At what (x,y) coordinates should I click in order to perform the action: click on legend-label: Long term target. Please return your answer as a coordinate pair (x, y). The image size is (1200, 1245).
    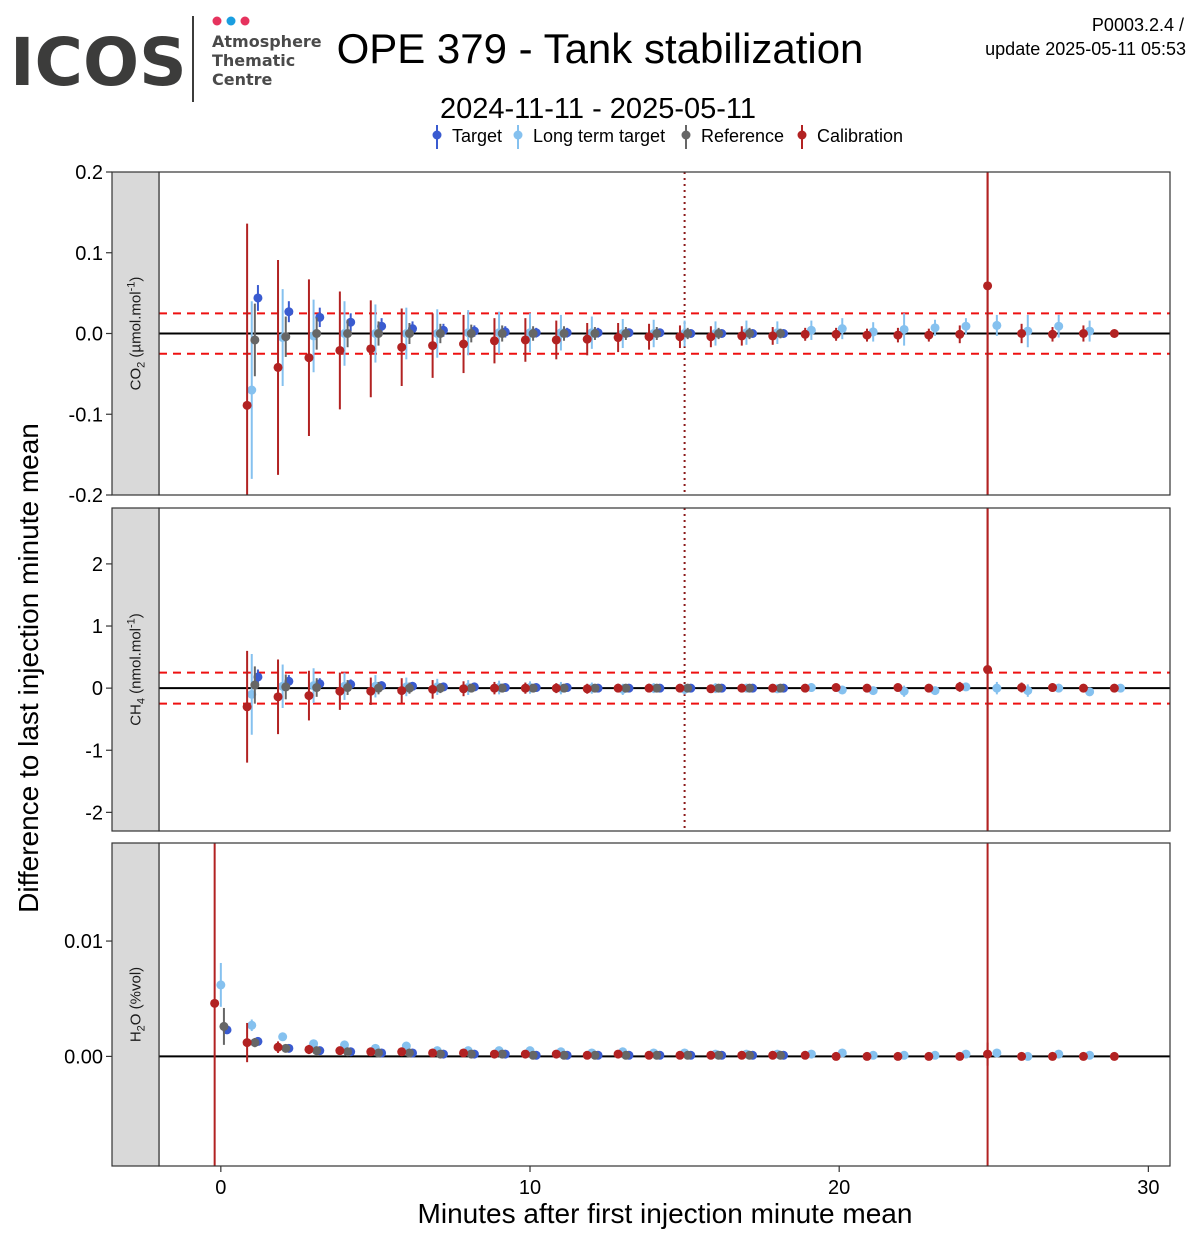
    Looking at the image, I should click on (599, 136).